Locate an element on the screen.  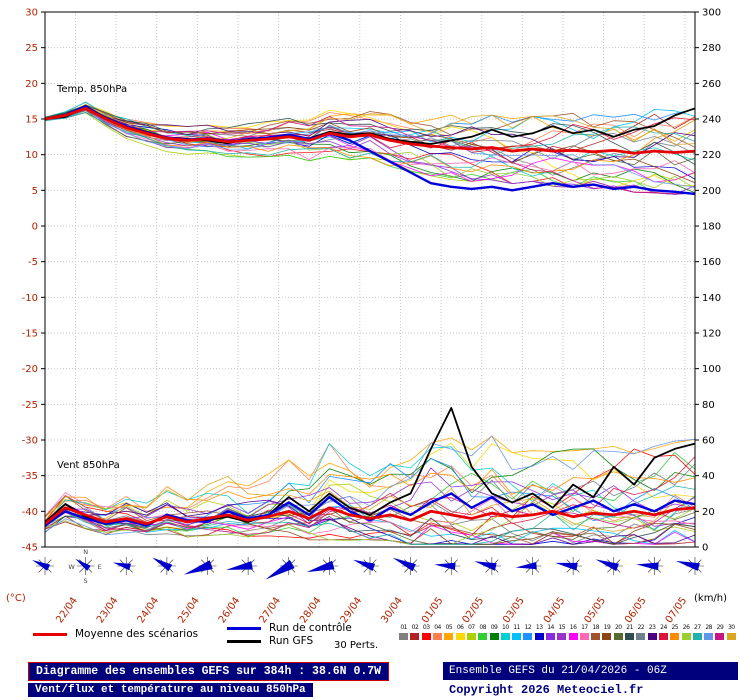
pert-legend-cell: 05 is located at coordinates (448, 632).